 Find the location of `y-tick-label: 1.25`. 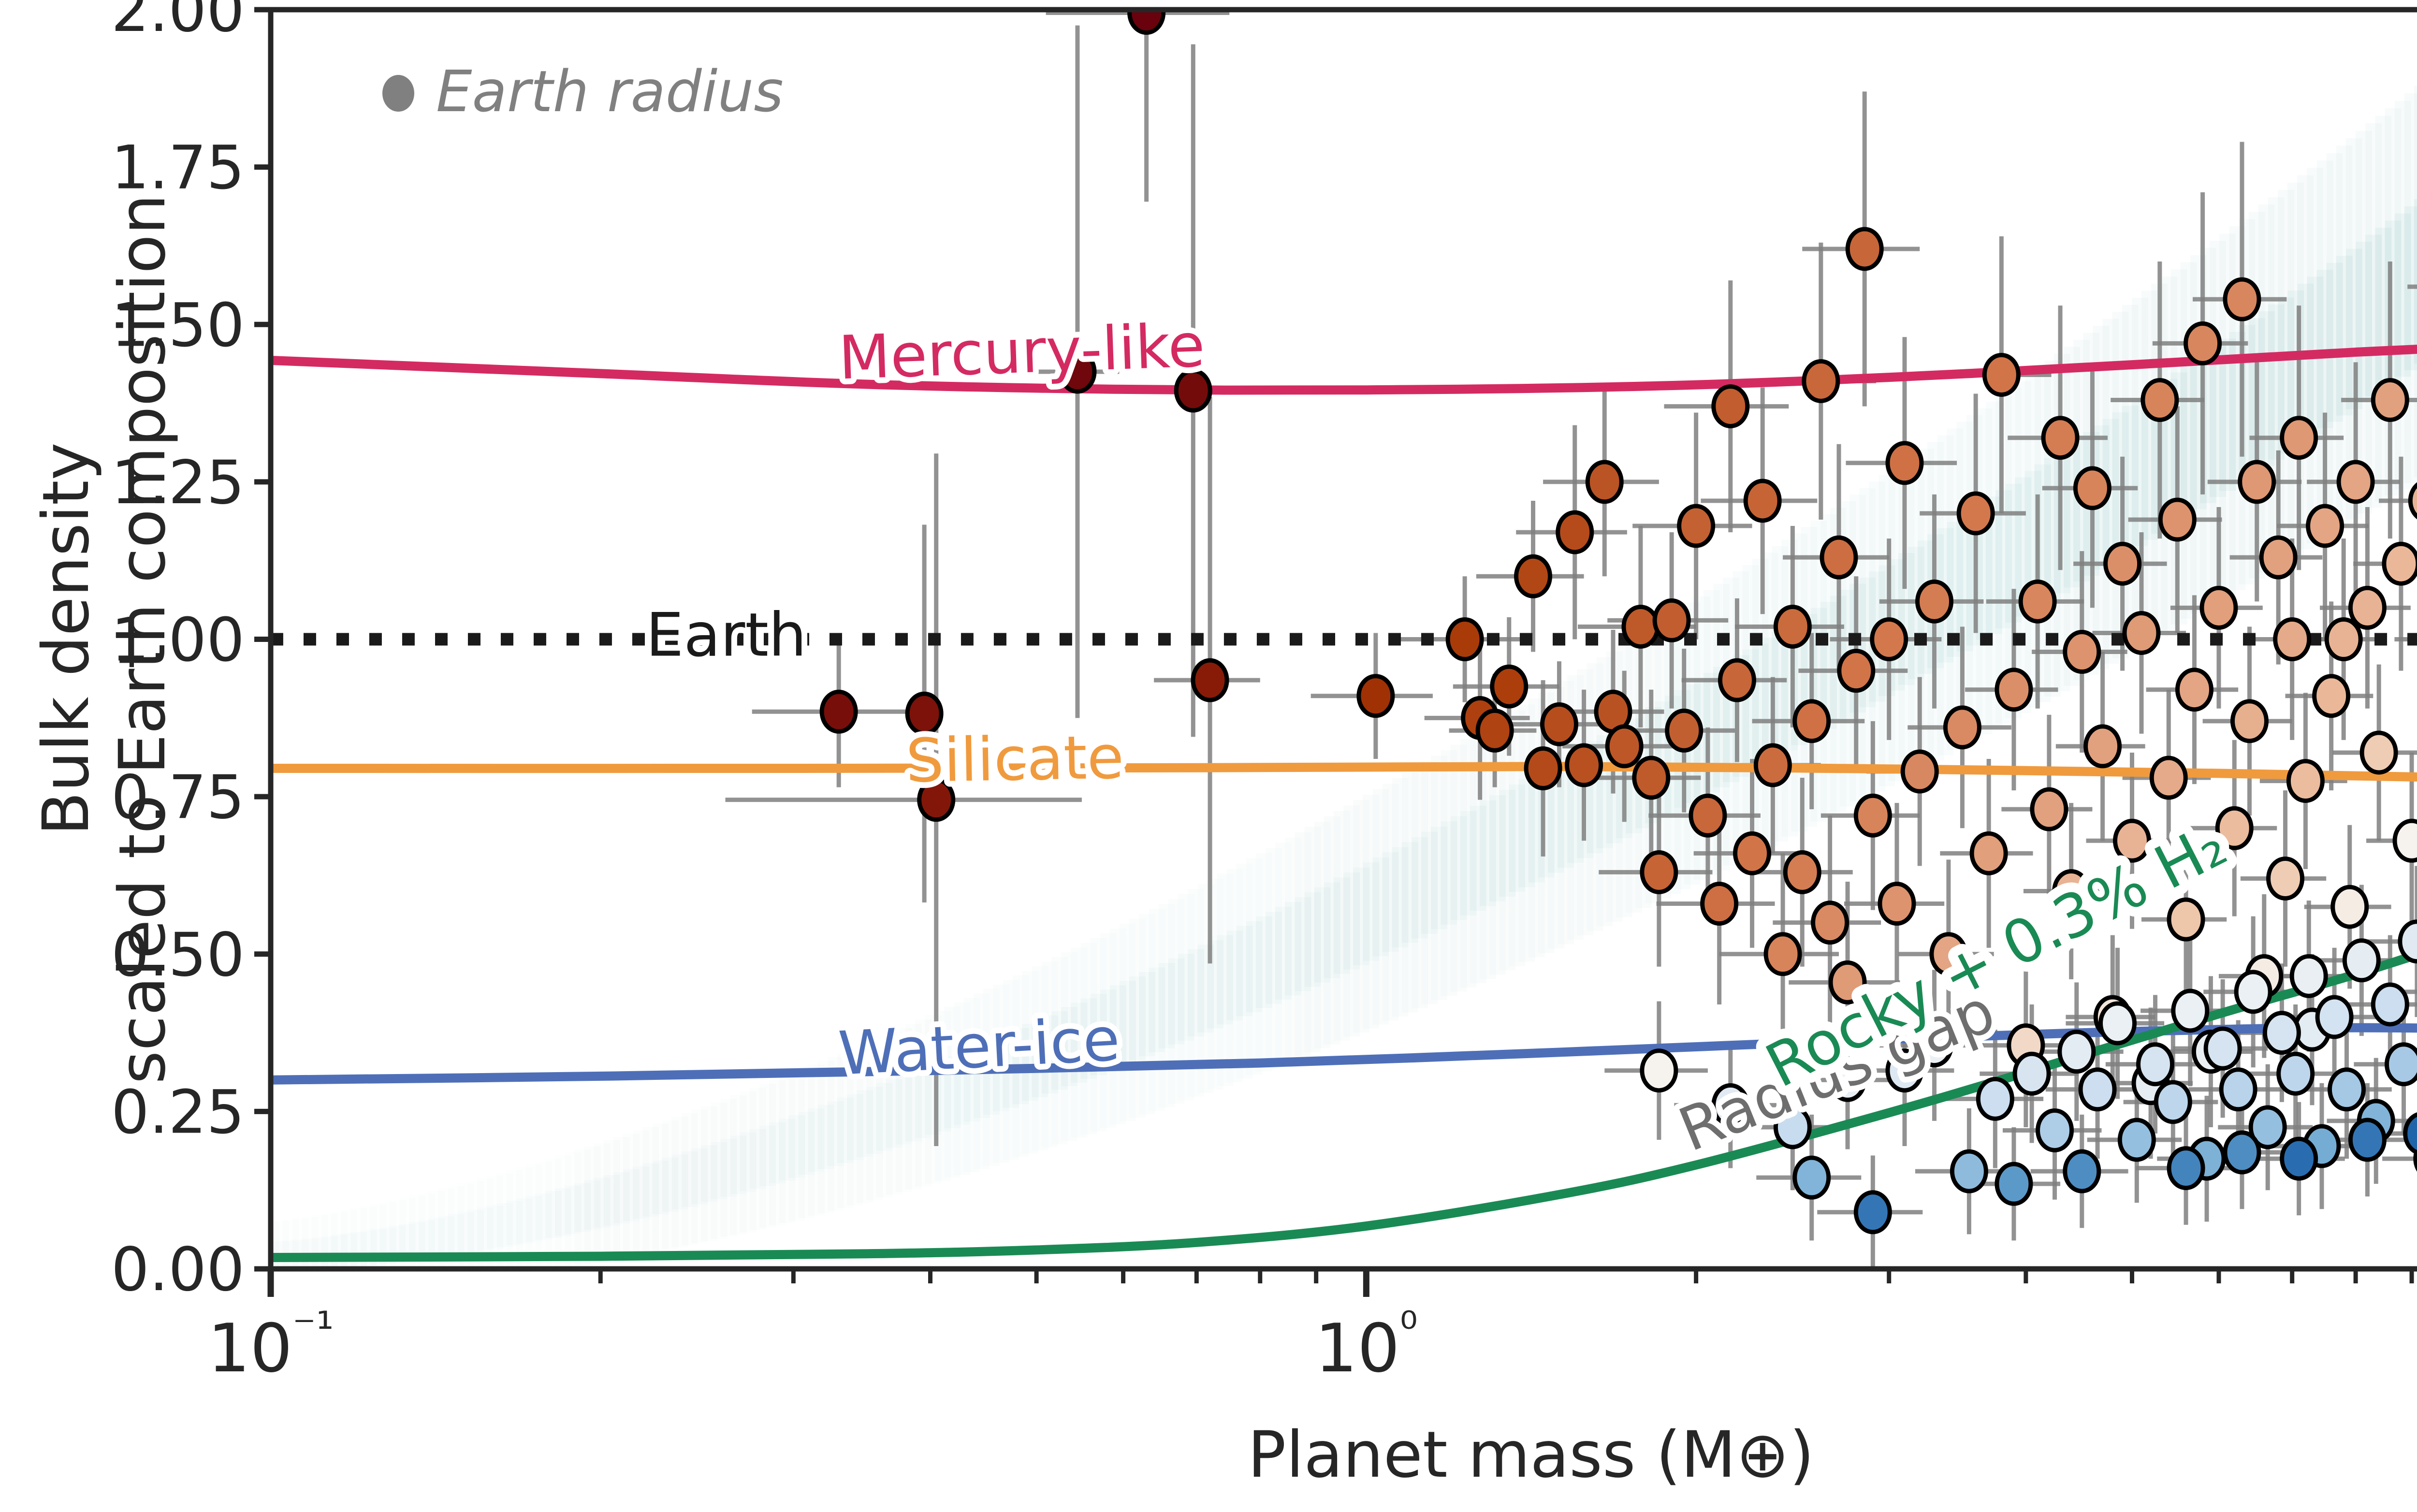

y-tick-label: 1.25 is located at coordinates (178, 483).